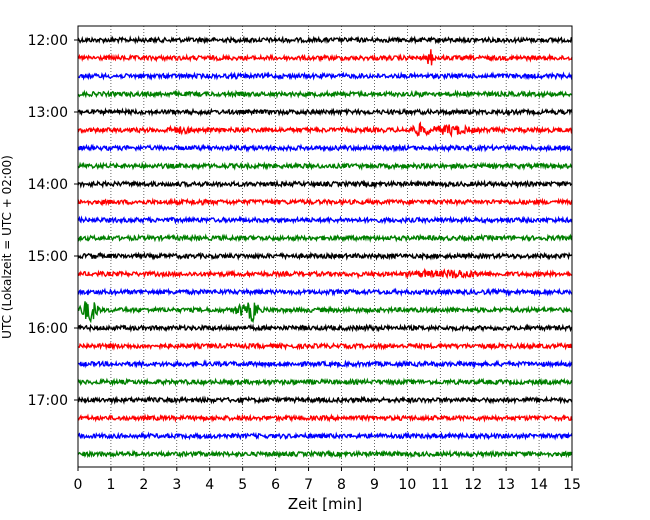 This screenshot has width=650, height=520. What do you see at coordinates (176, 485) in the screenshot?
I see `x-tick-label-3: 3` at bounding box center [176, 485].